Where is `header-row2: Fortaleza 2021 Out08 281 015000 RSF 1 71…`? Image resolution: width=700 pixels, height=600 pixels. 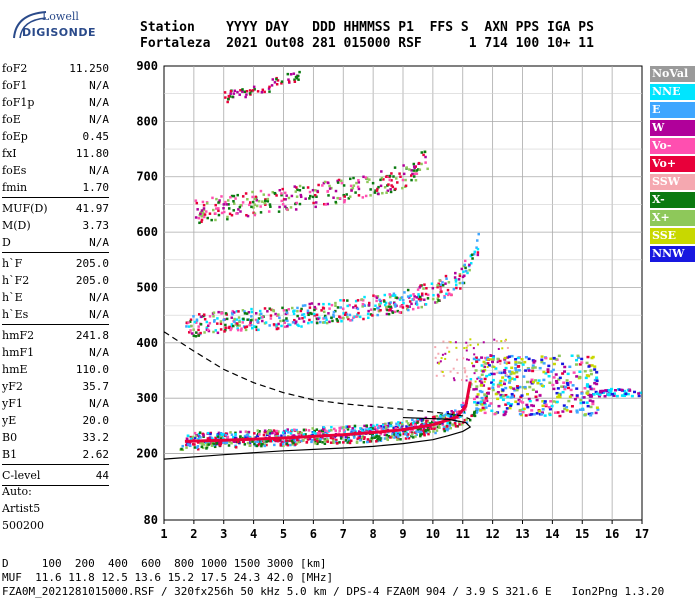 header-row2: Fortaleza 2021 Out08 281 015000 RSF 1 71… is located at coordinates (367, 43).